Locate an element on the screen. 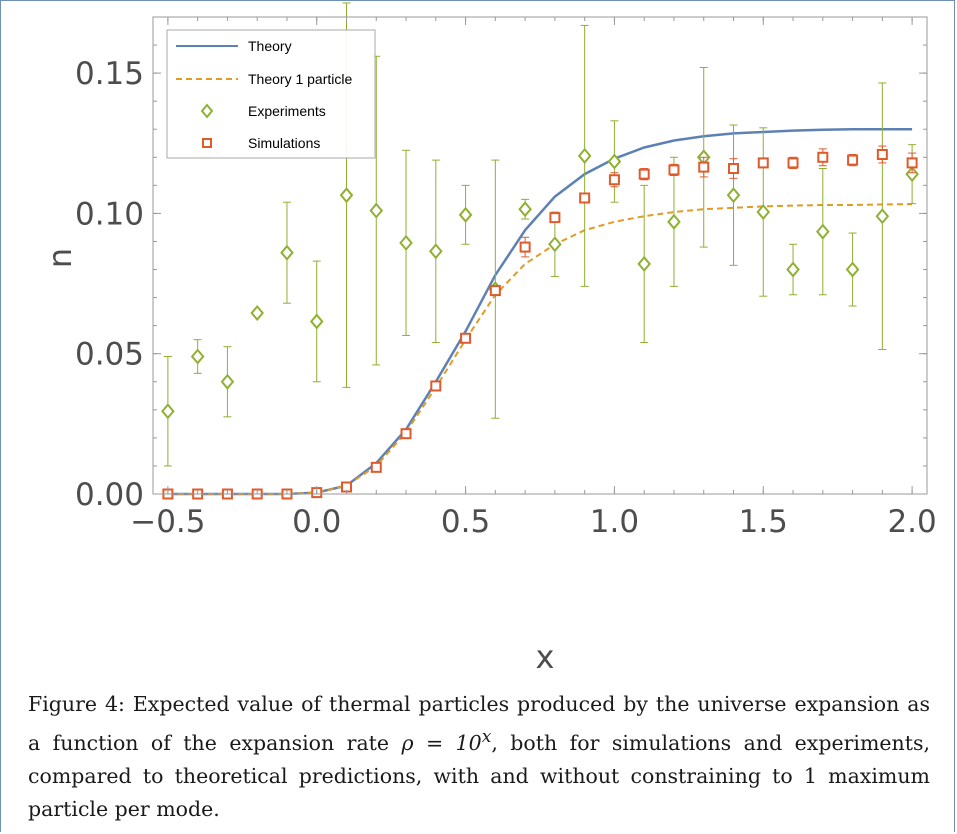 The image size is (957, 834). caption-math: ρ = 10 is located at coordinates (441, 742).